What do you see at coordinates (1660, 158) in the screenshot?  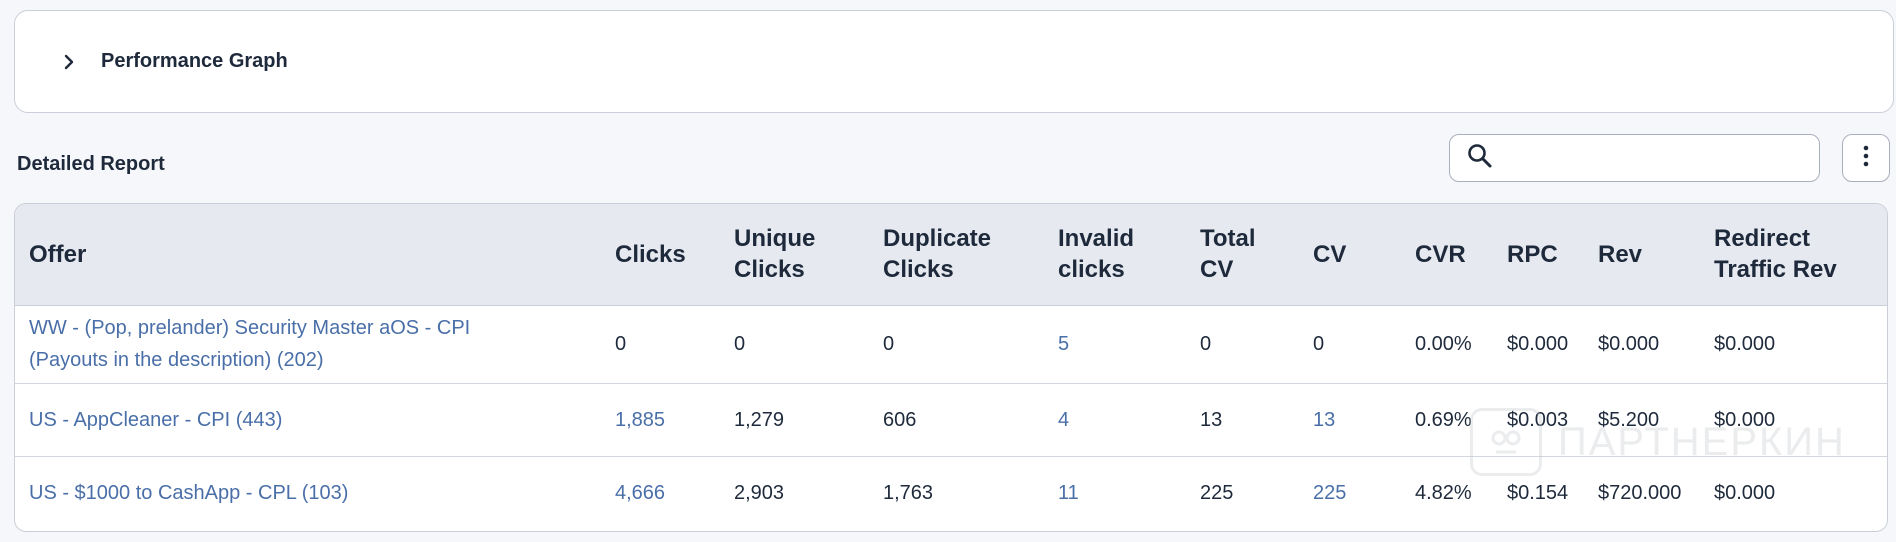 I see `search-input` at bounding box center [1660, 158].